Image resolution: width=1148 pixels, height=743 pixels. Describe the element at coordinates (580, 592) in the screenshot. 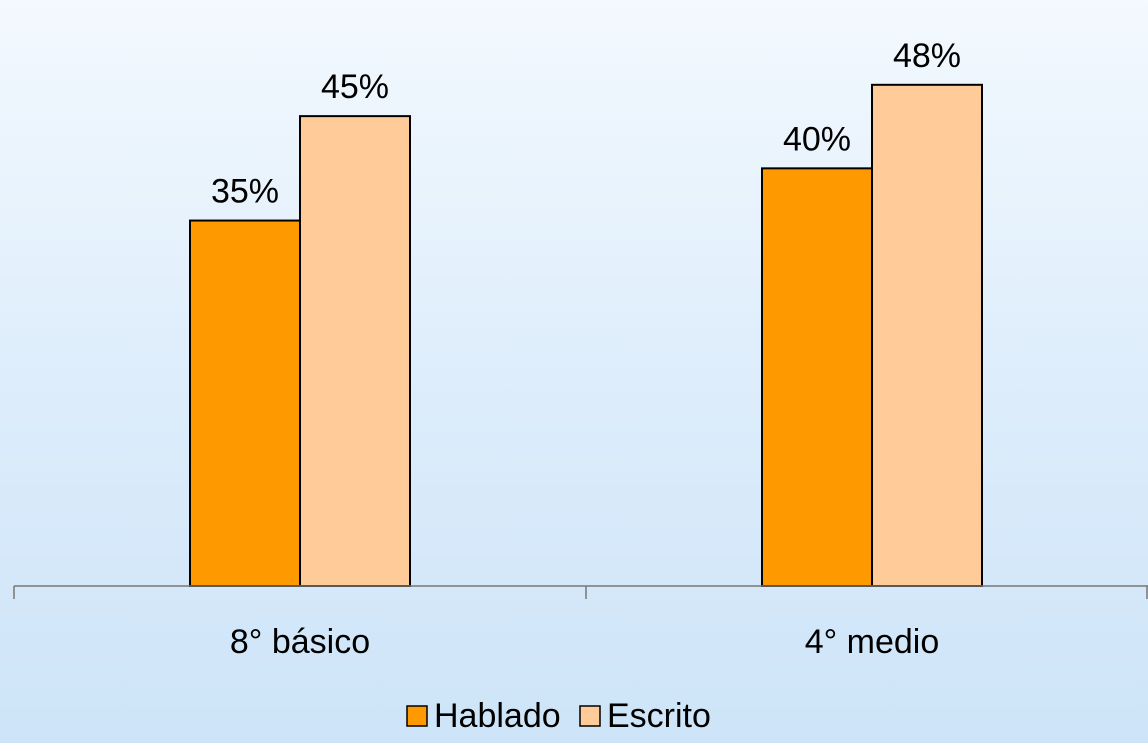

I see `x-axis-ticks` at that location.